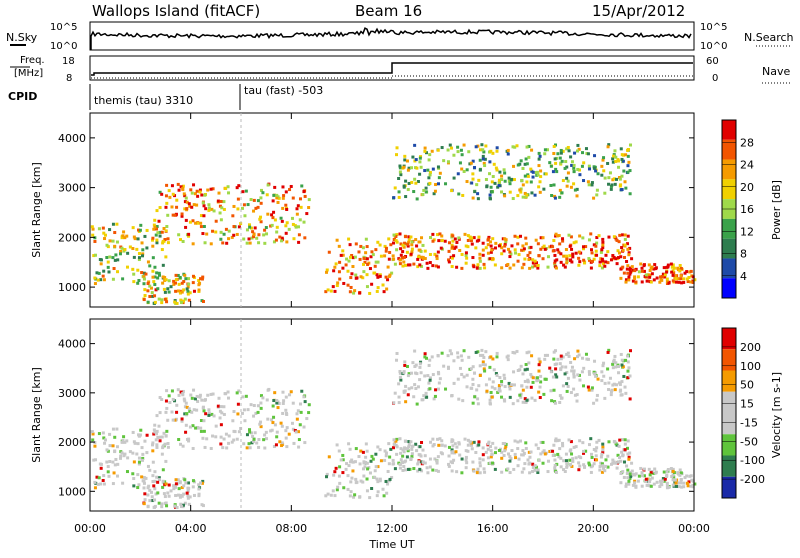  What do you see at coordinates (729, 402) in the screenshot?
I see `colorbar-segment` at bounding box center [729, 402].